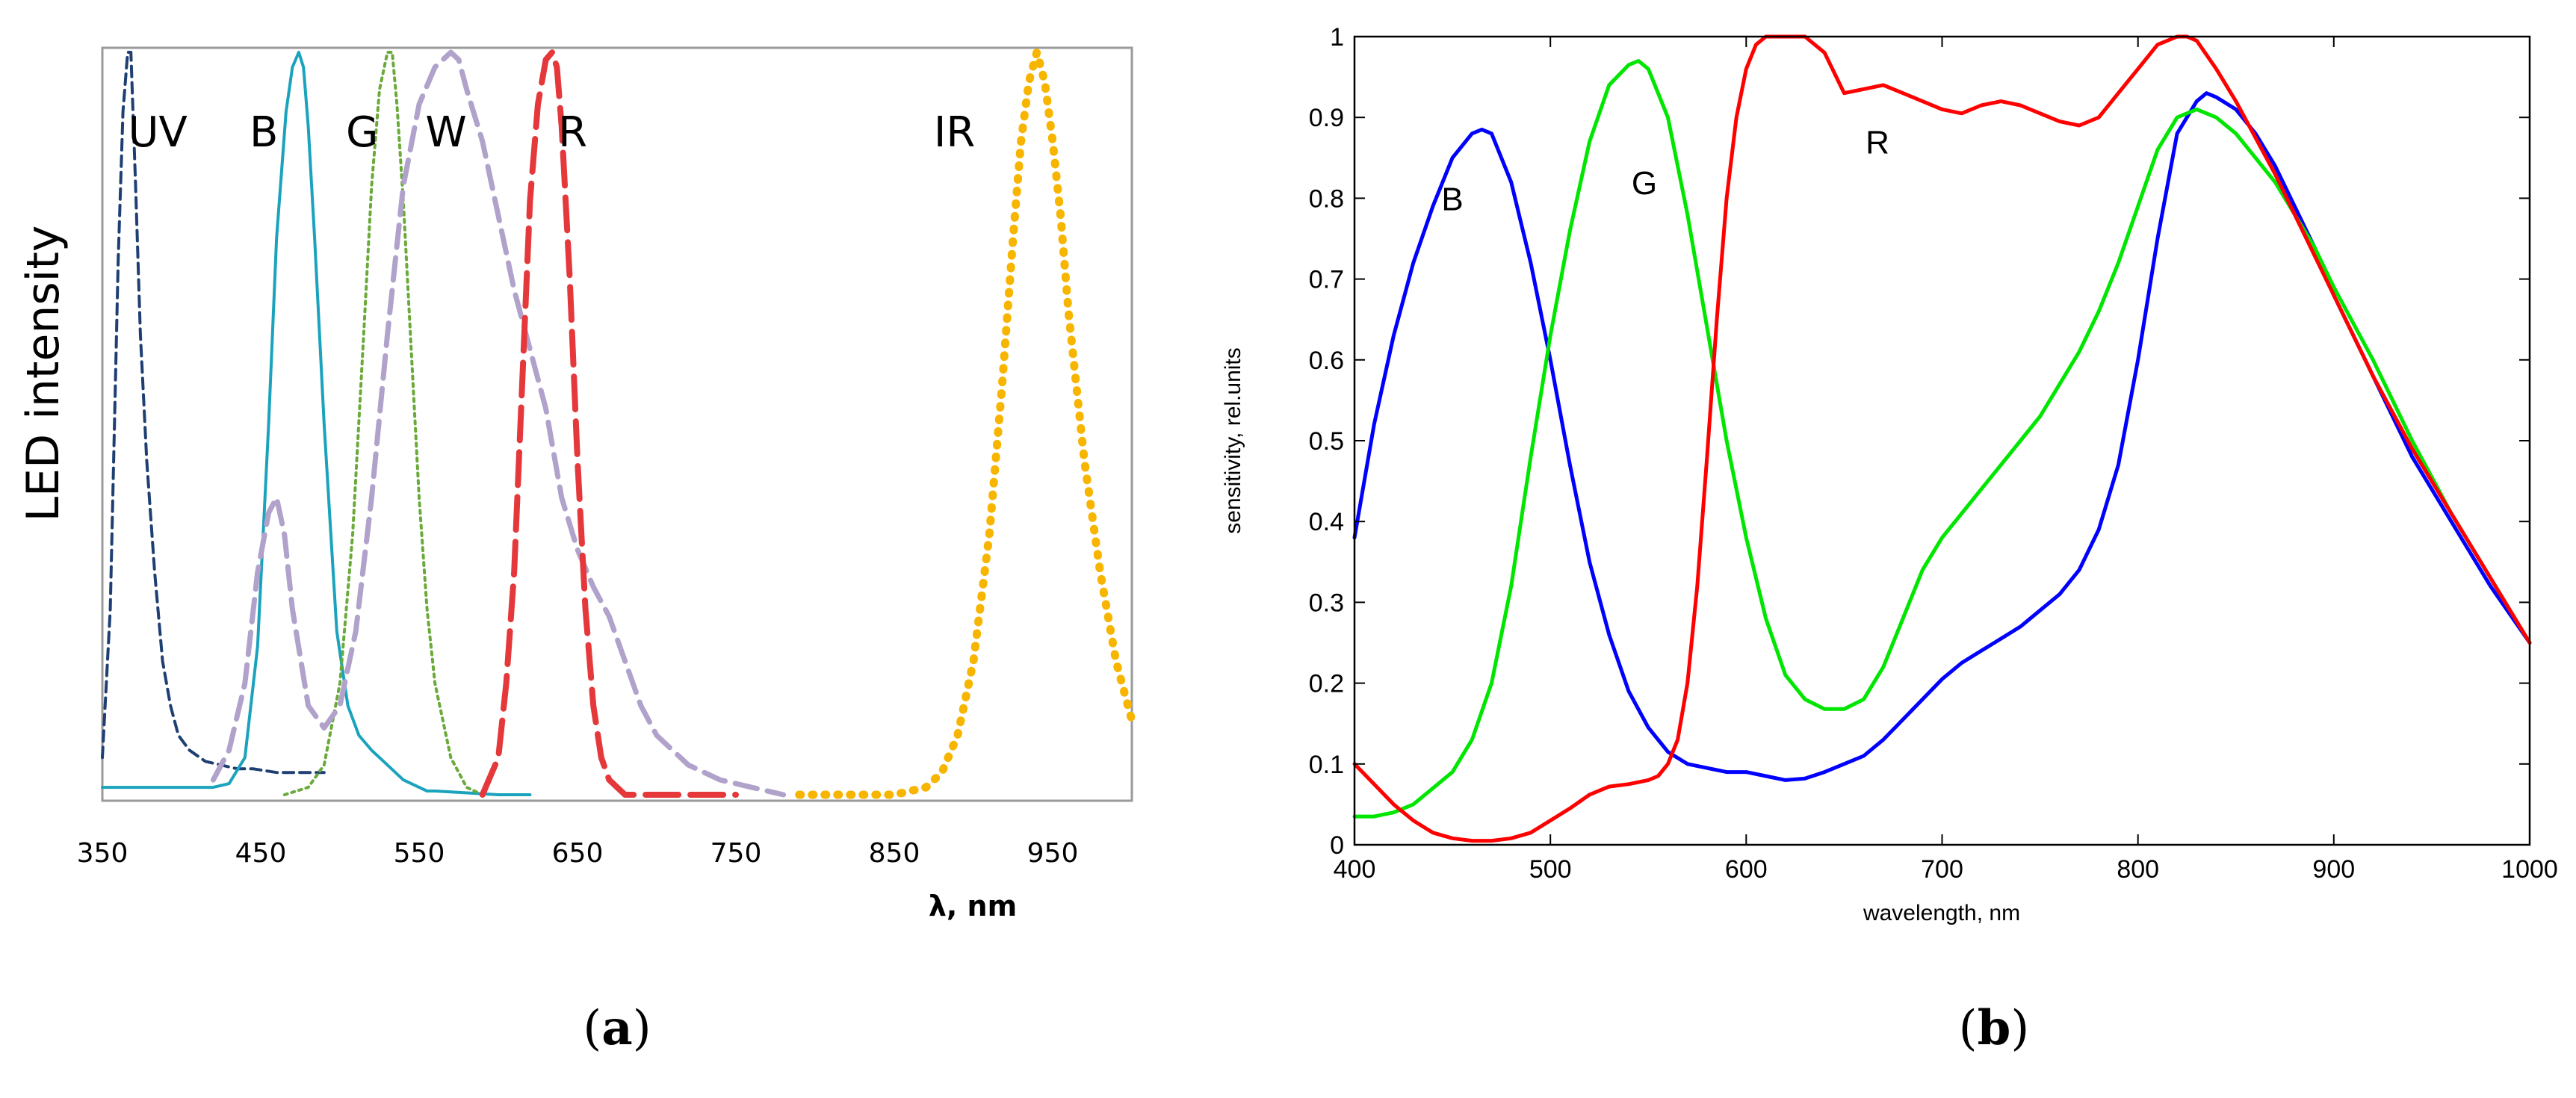  What do you see at coordinates (383, 423) in the screenshot?
I see `panel-a-series-g` at bounding box center [383, 423].